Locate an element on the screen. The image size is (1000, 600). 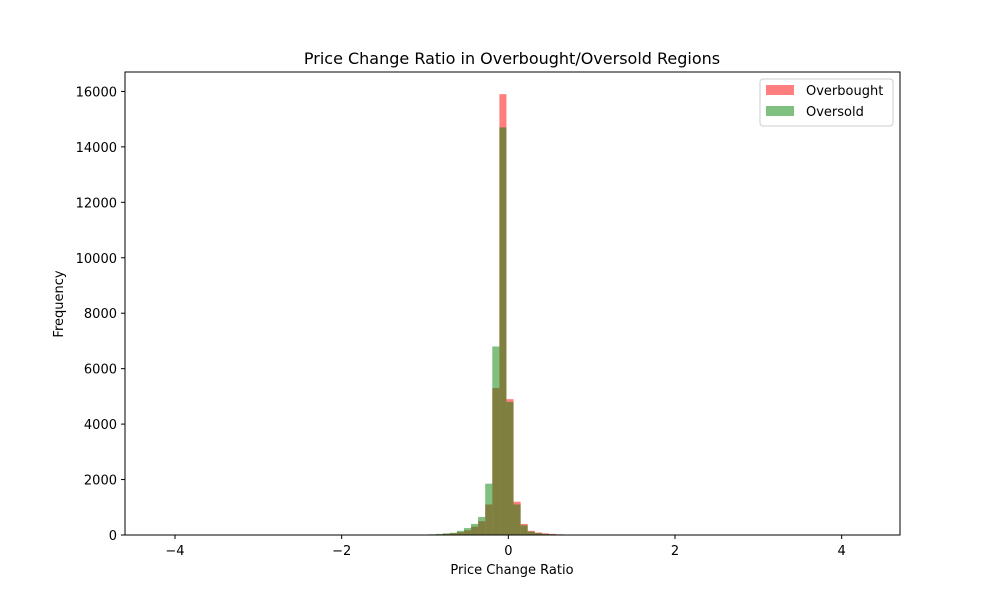
legend: Overbought Oversold is located at coordinates (826, 102).